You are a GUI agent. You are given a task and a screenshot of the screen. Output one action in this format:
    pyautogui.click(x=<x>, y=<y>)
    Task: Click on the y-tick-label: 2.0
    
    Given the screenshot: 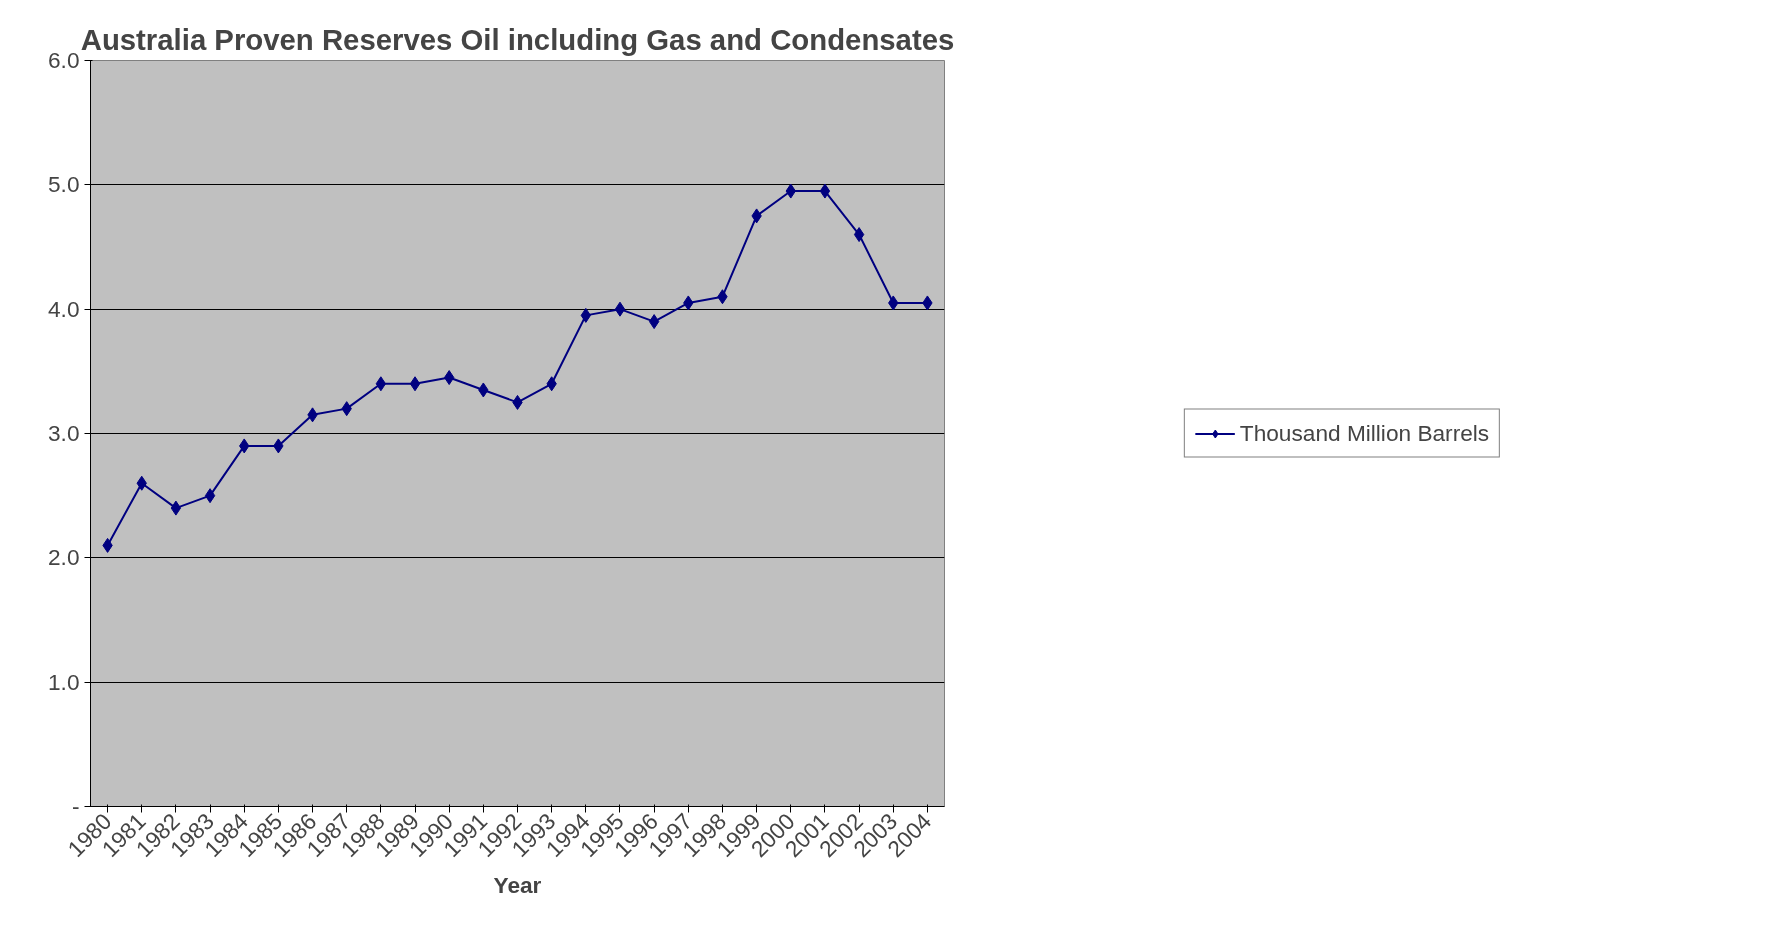 What is the action you would take?
    pyautogui.click(x=64, y=557)
    